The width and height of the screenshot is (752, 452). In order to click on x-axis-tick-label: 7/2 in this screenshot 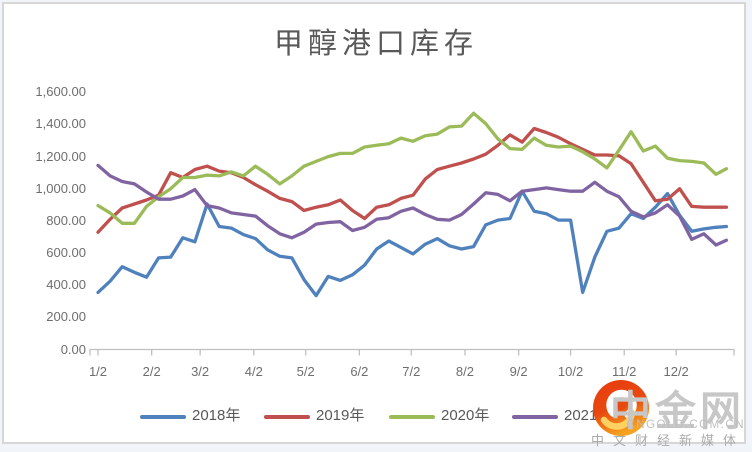, I will do `click(411, 371)`.